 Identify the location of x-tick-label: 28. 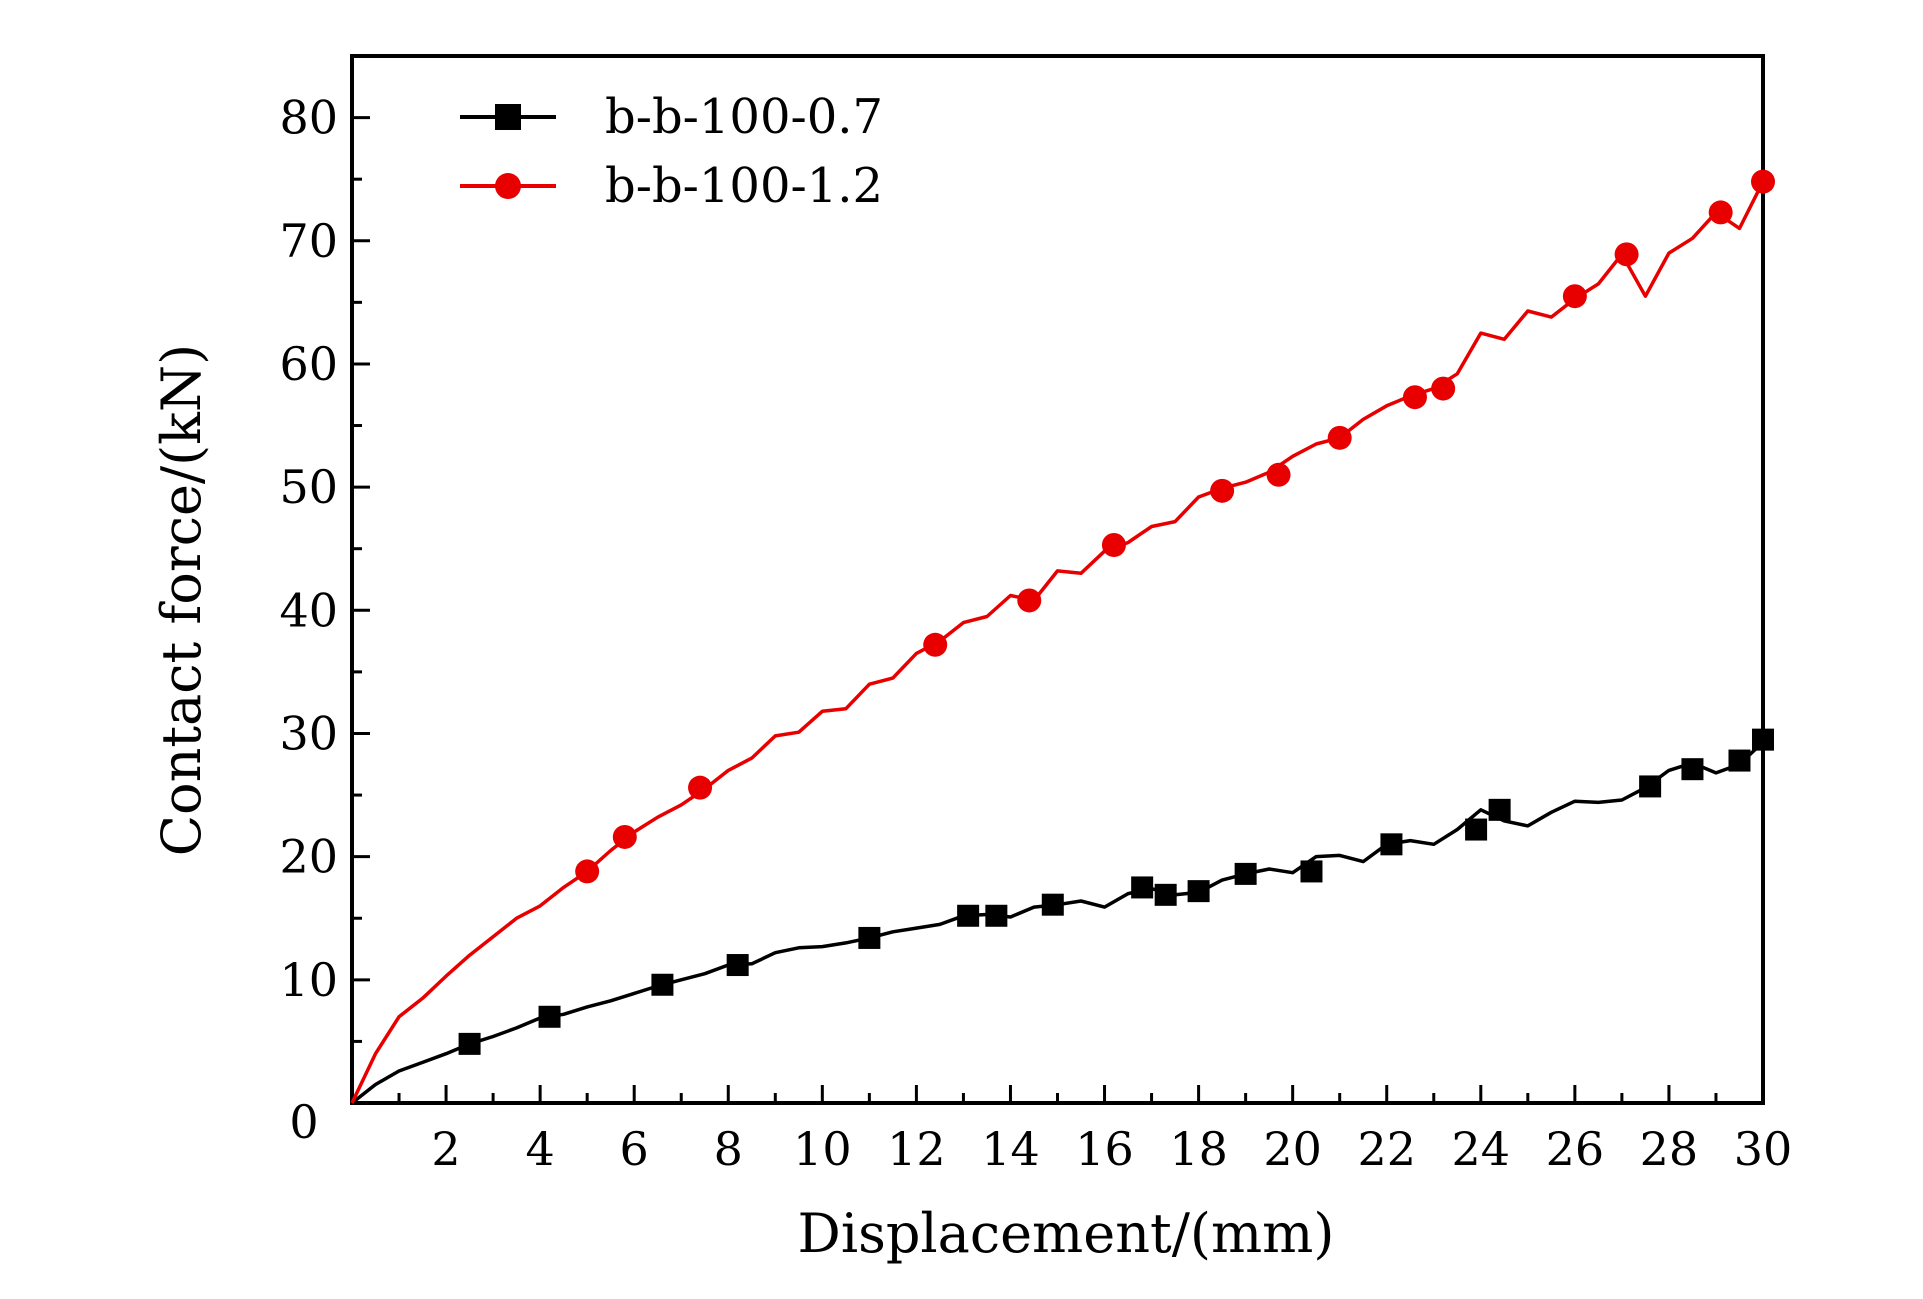
(1669, 1149).